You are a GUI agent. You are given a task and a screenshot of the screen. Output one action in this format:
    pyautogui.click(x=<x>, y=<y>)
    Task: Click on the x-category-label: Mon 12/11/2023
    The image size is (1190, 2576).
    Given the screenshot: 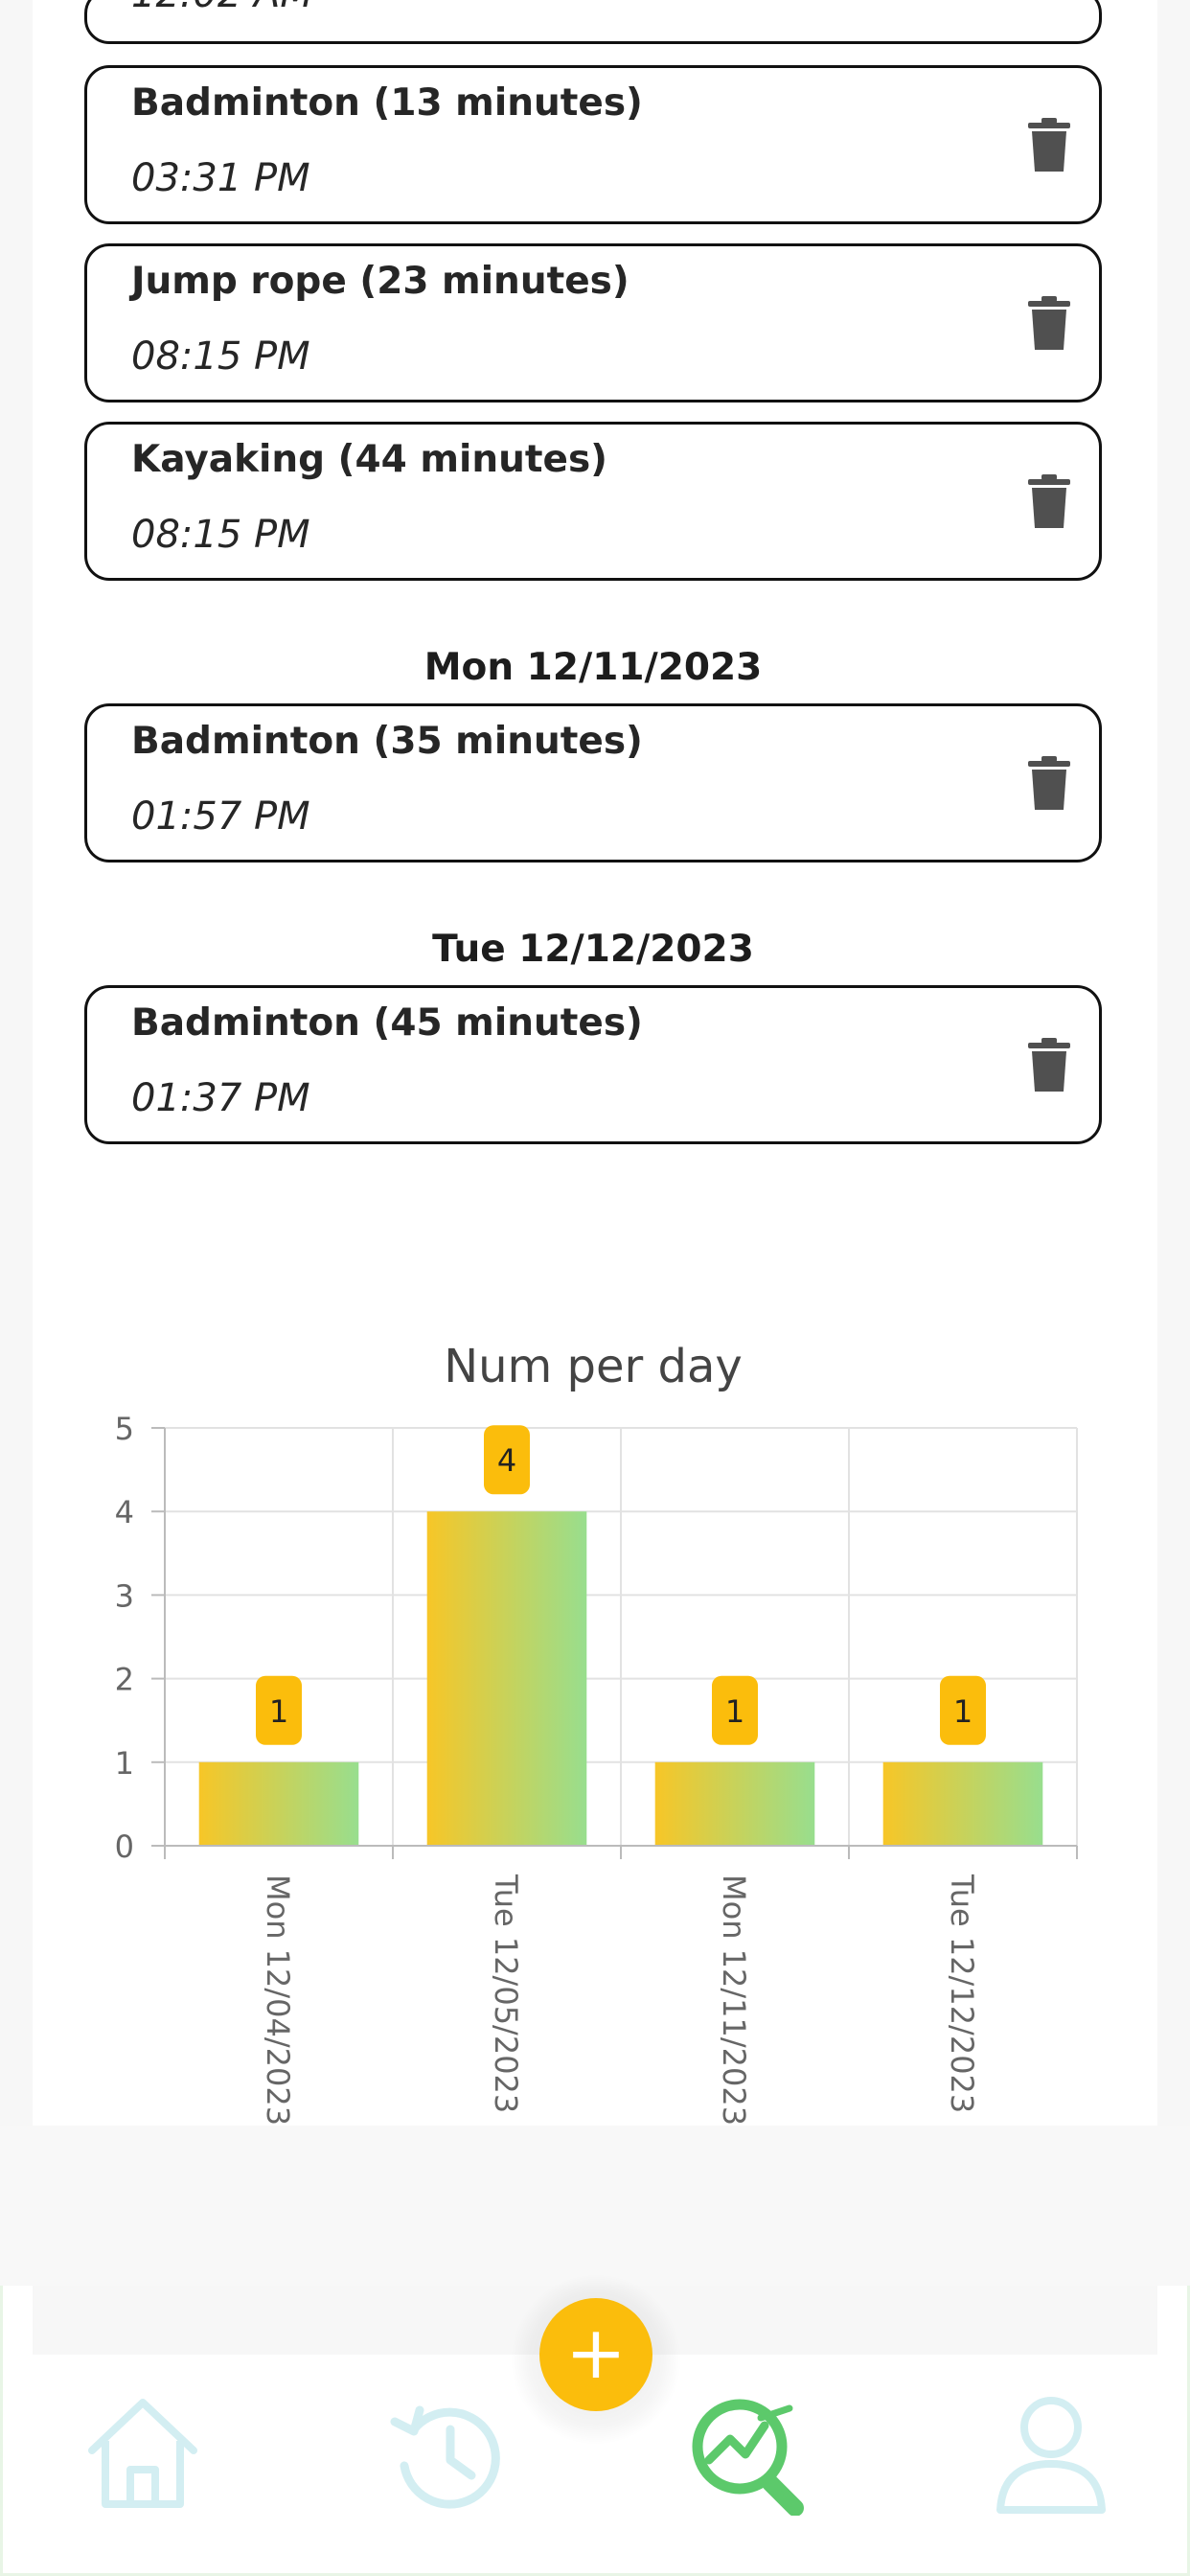 What is the action you would take?
    pyautogui.click(x=734, y=2000)
    